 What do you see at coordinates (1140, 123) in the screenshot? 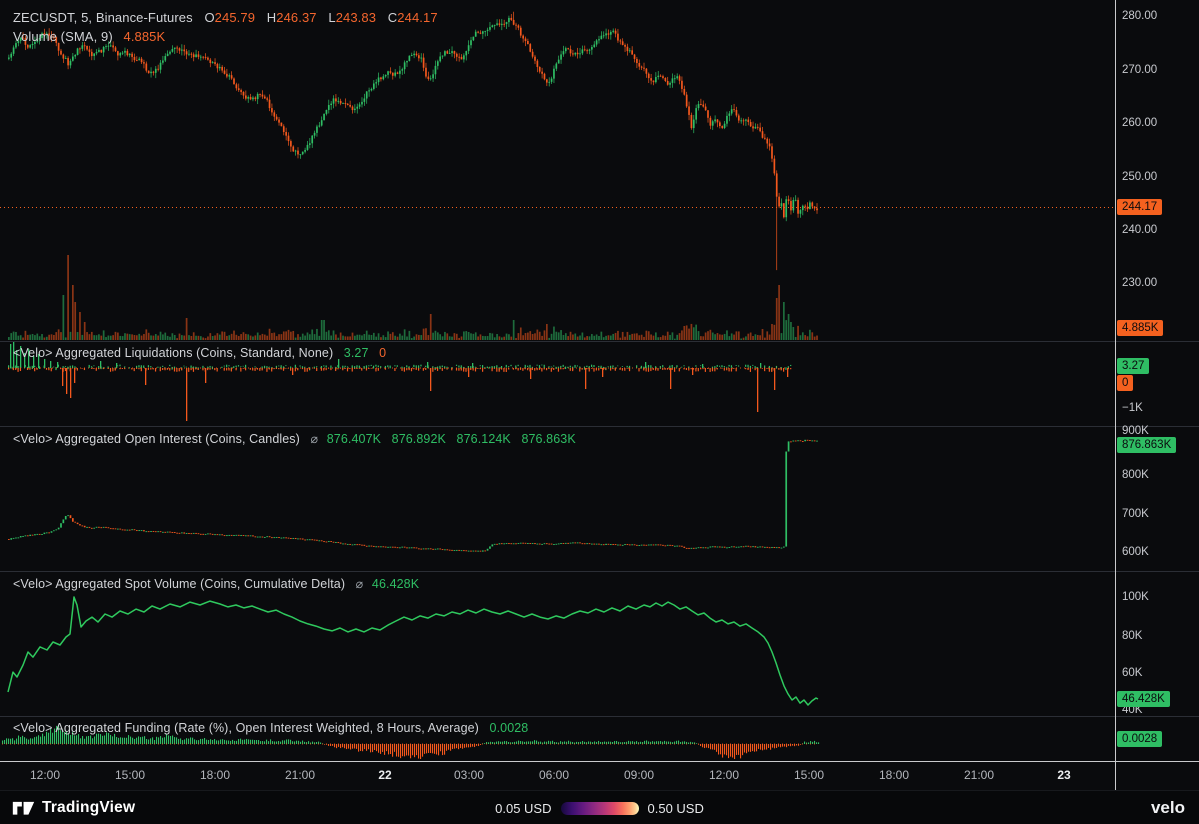
I see `price-scale-tick: 260.00` at bounding box center [1140, 123].